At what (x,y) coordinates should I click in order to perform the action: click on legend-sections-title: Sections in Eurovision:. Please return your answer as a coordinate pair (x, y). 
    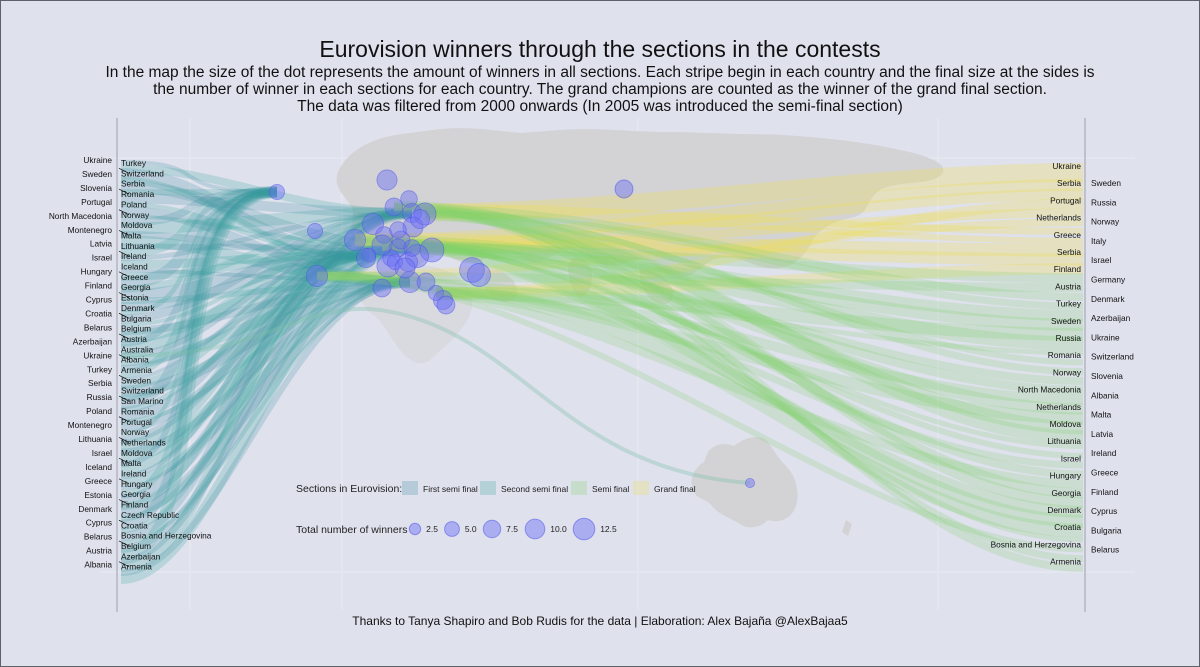
    Looking at the image, I should click on (349, 489).